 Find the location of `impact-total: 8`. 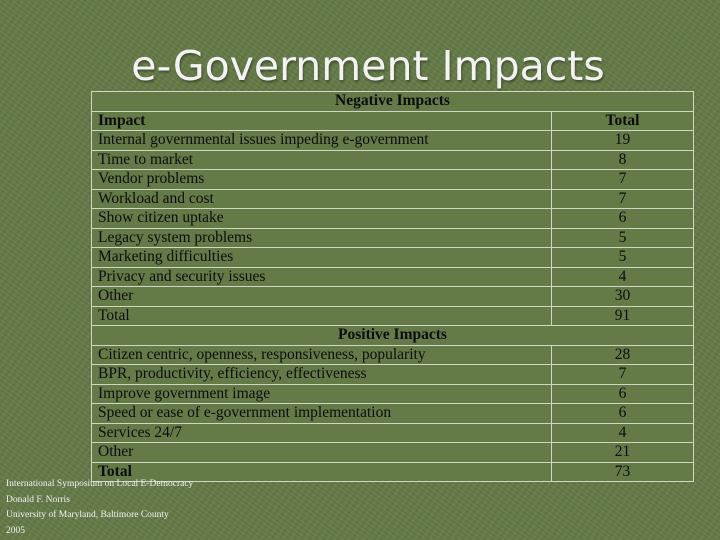

impact-total: 8 is located at coordinates (622, 159).